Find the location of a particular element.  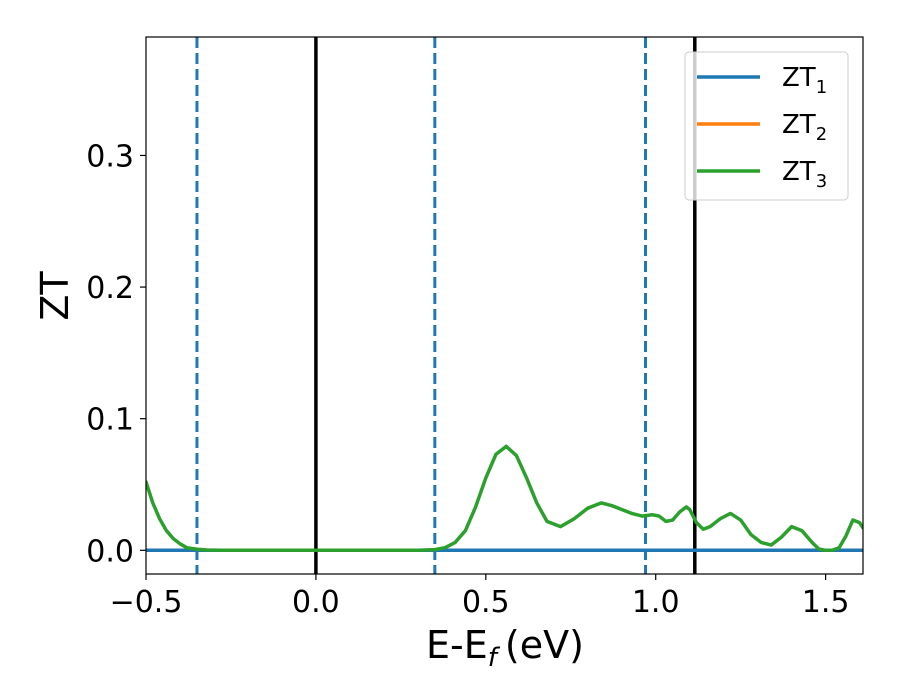

x-axis-label-subscript: f is located at coordinates (494, 658).